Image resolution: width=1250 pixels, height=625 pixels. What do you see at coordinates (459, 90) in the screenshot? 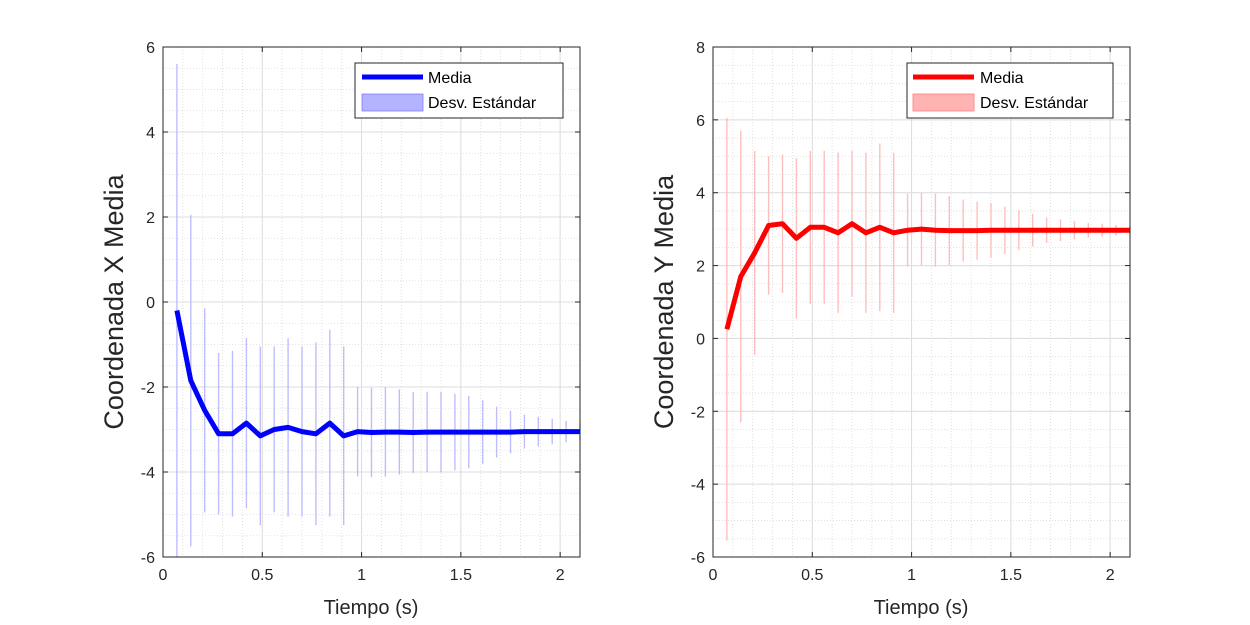
I see `legend-x-plot: Media Desv. Estándar` at bounding box center [459, 90].